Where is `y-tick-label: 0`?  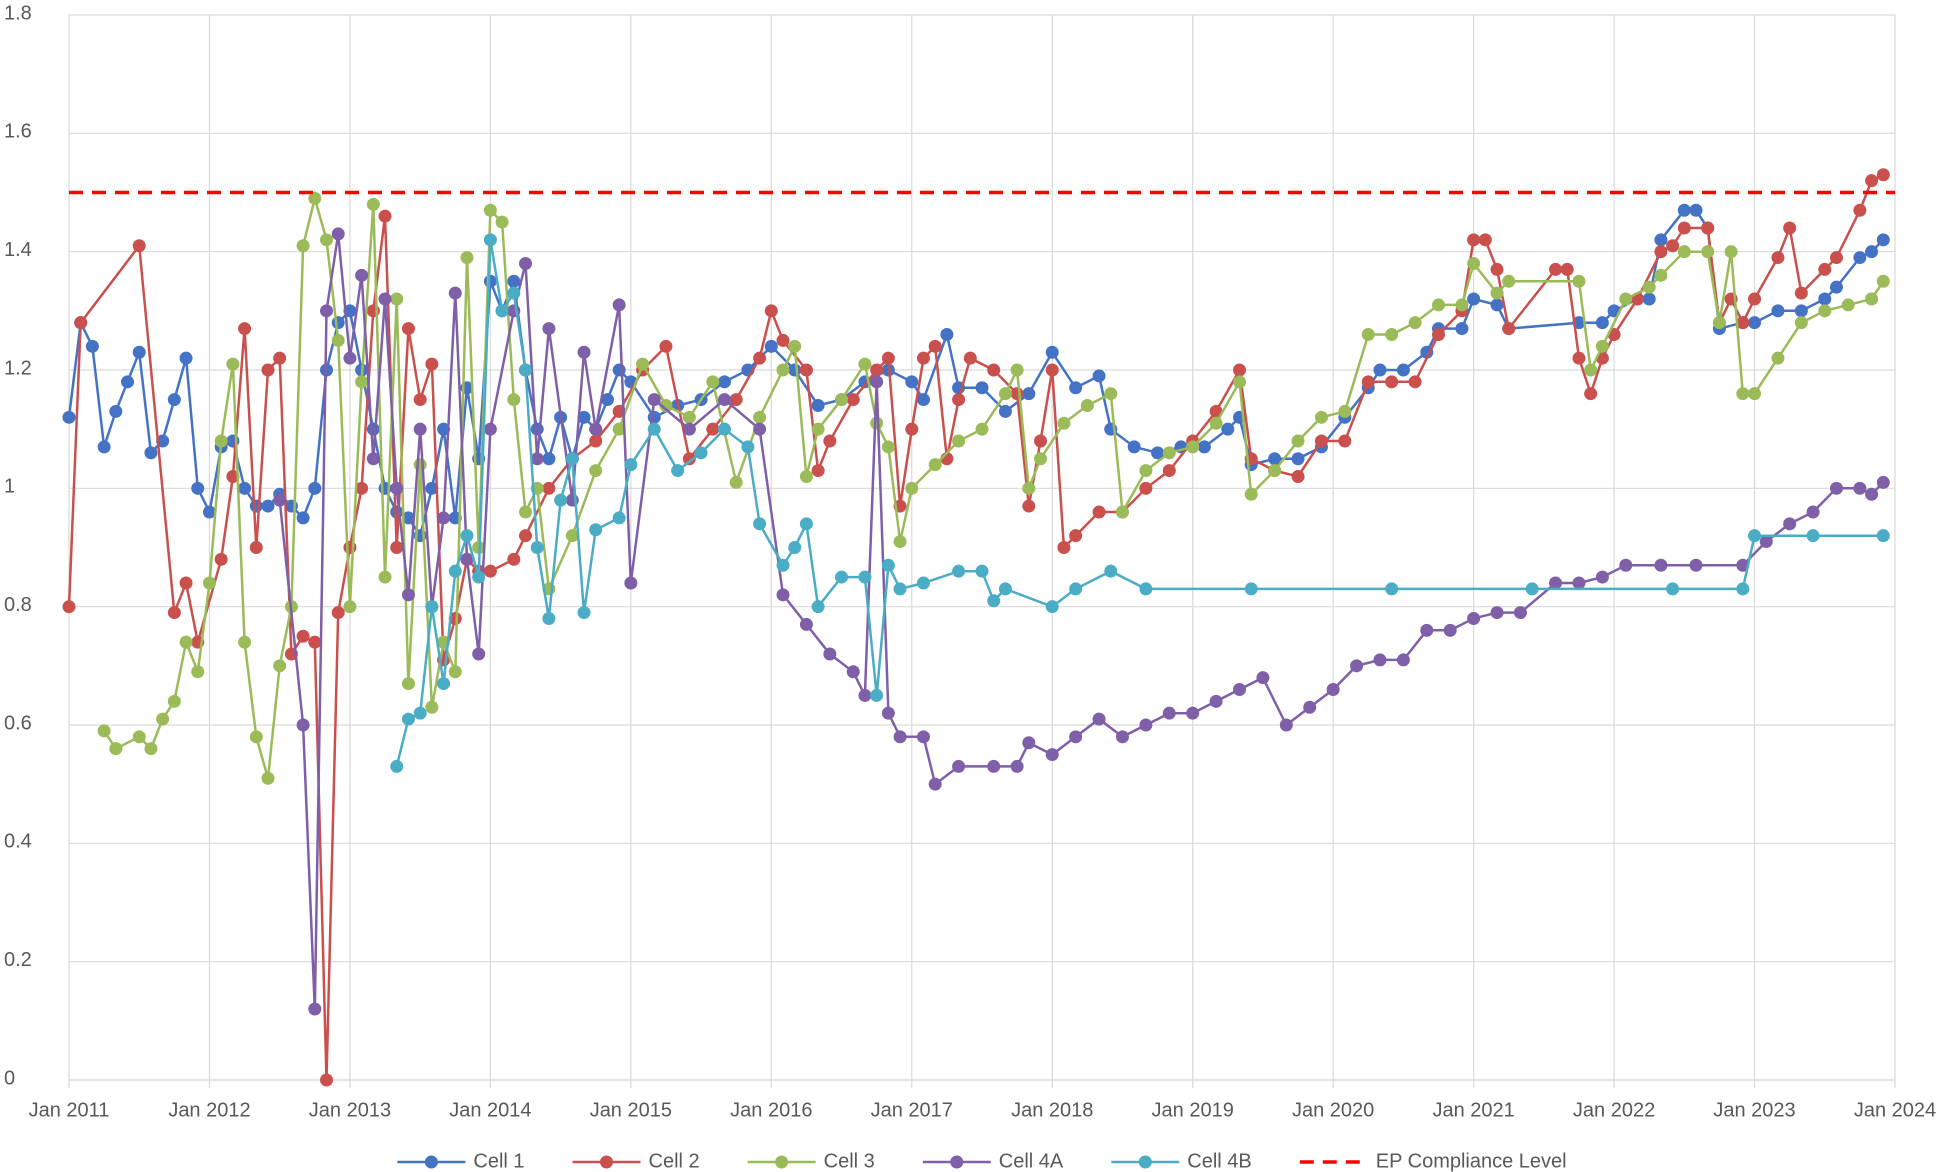
y-tick-label: 0 is located at coordinates (9, 1078).